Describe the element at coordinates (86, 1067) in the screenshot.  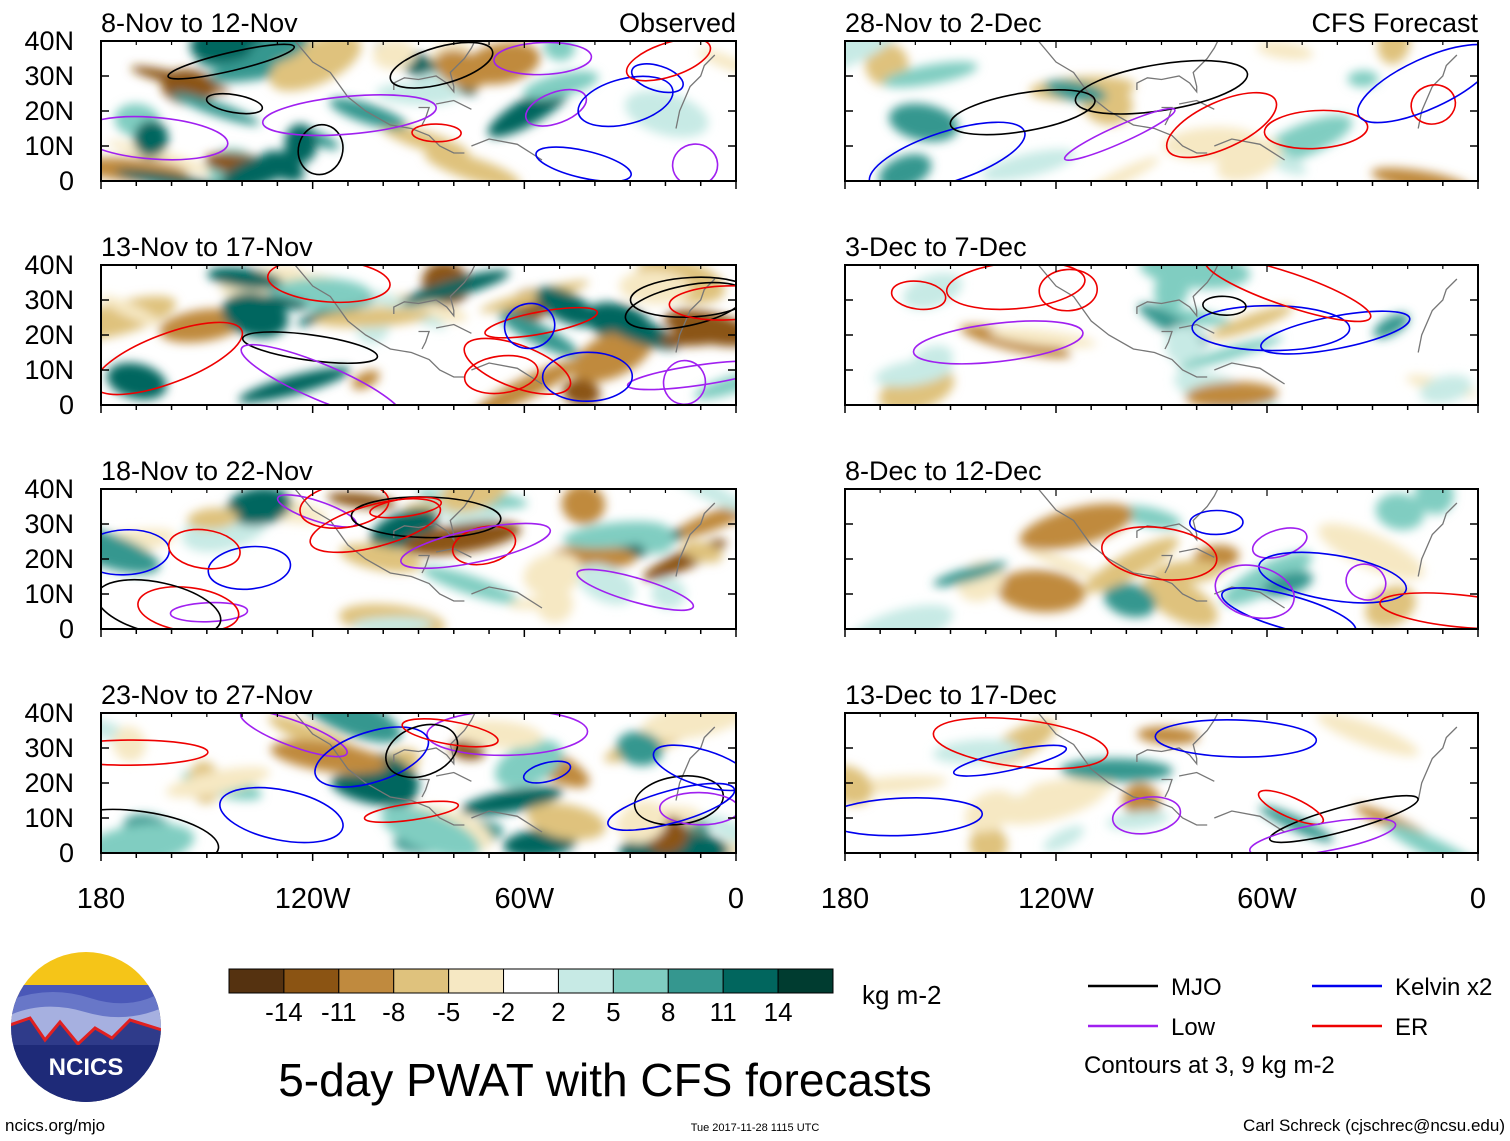
I see `logo-text: NCICS` at that location.